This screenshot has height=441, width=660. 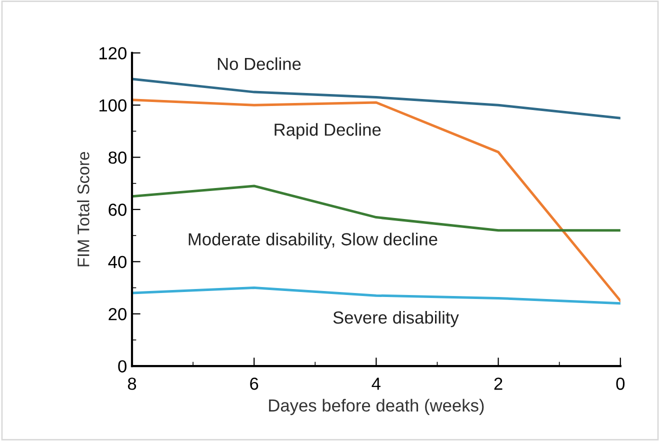 What do you see at coordinates (620, 384) in the screenshot?
I see `x-tick-label: 0` at bounding box center [620, 384].